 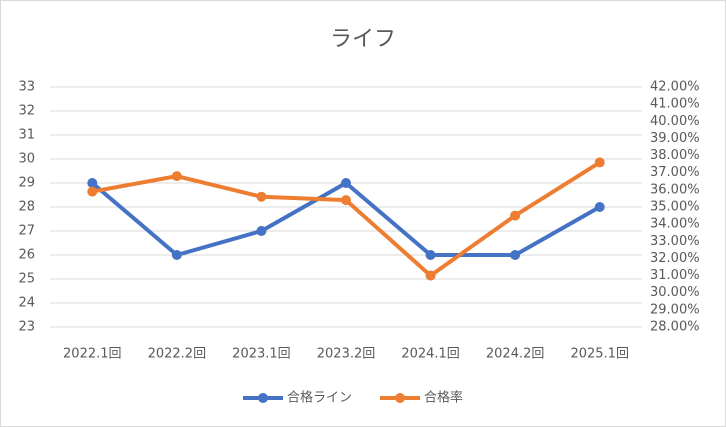 I want to click on legend-label: 合格ライン, so click(x=319, y=398).